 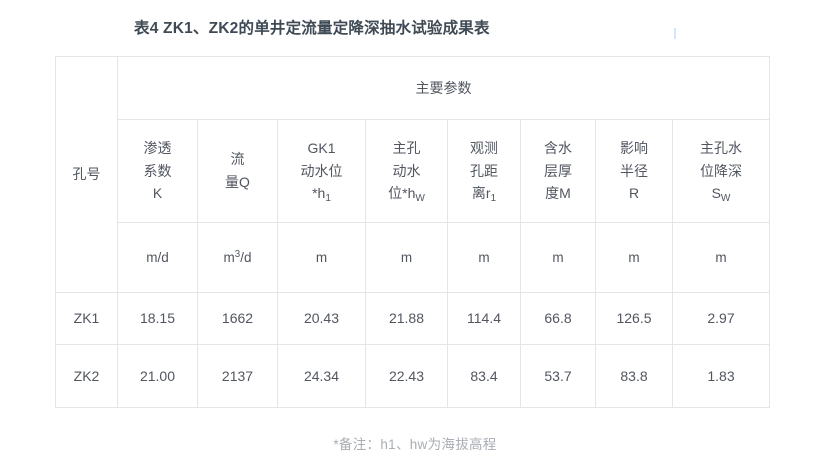 I want to click on header-col-influence-radius: 影响 半径 R, so click(x=634, y=171).